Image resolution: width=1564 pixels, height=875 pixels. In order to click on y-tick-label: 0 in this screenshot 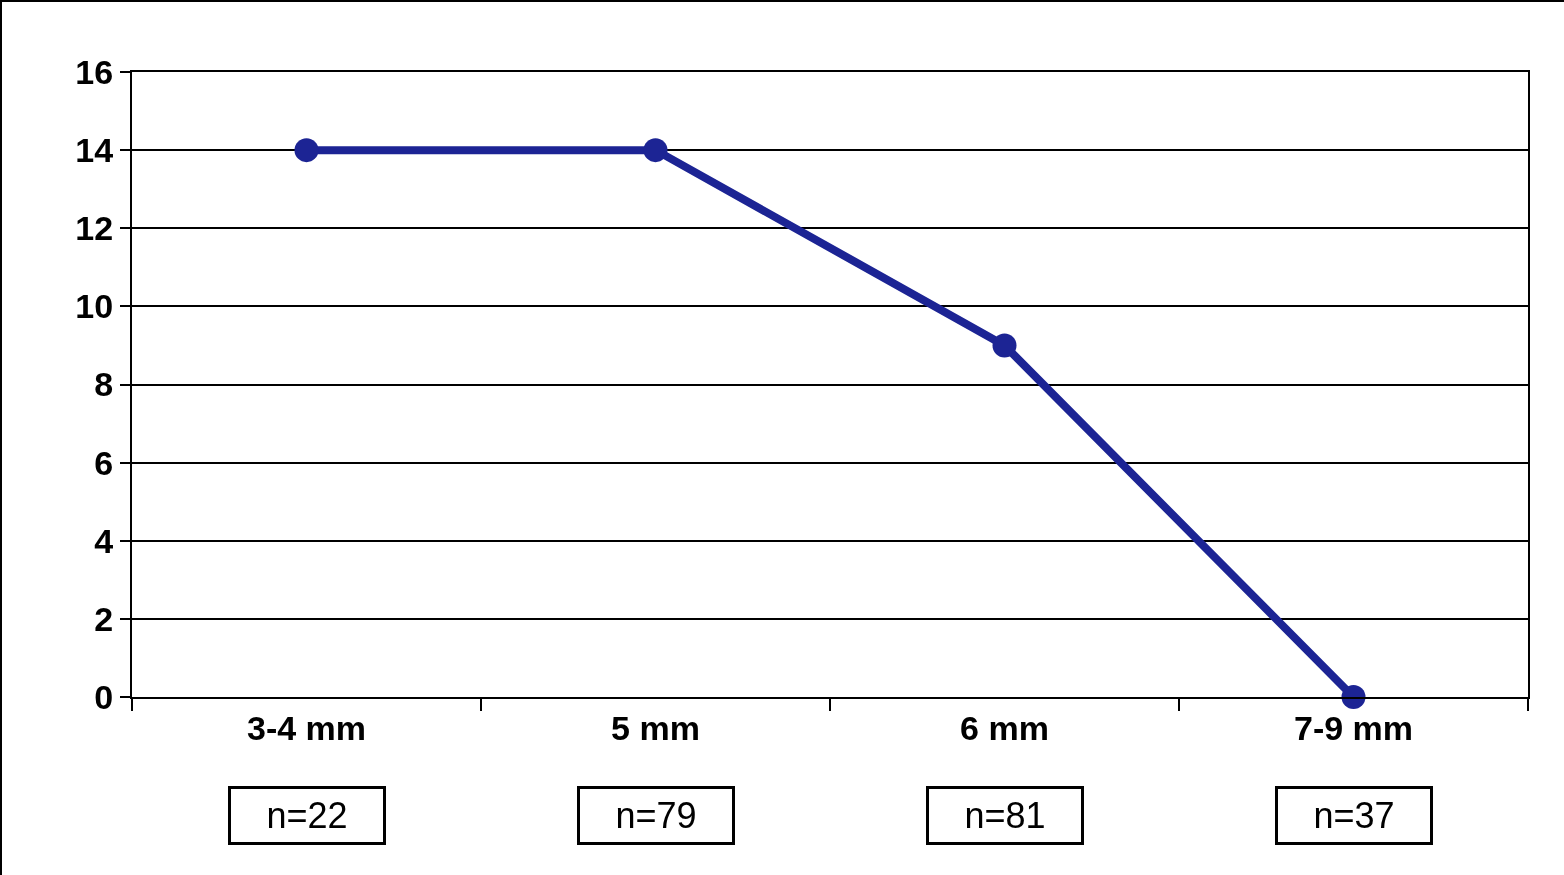, I will do `click(104, 696)`.